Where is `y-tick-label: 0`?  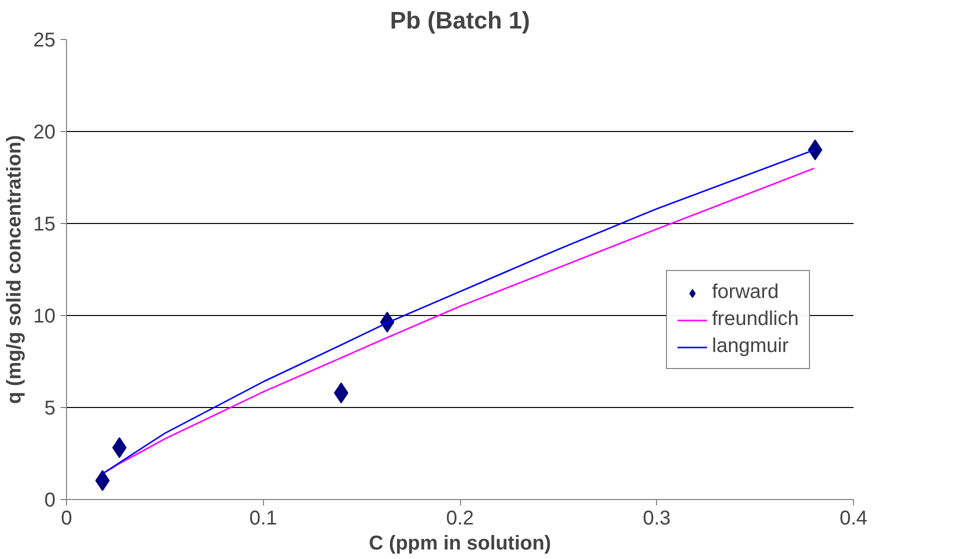 y-tick-label: 0 is located at coordinates (50, 501).